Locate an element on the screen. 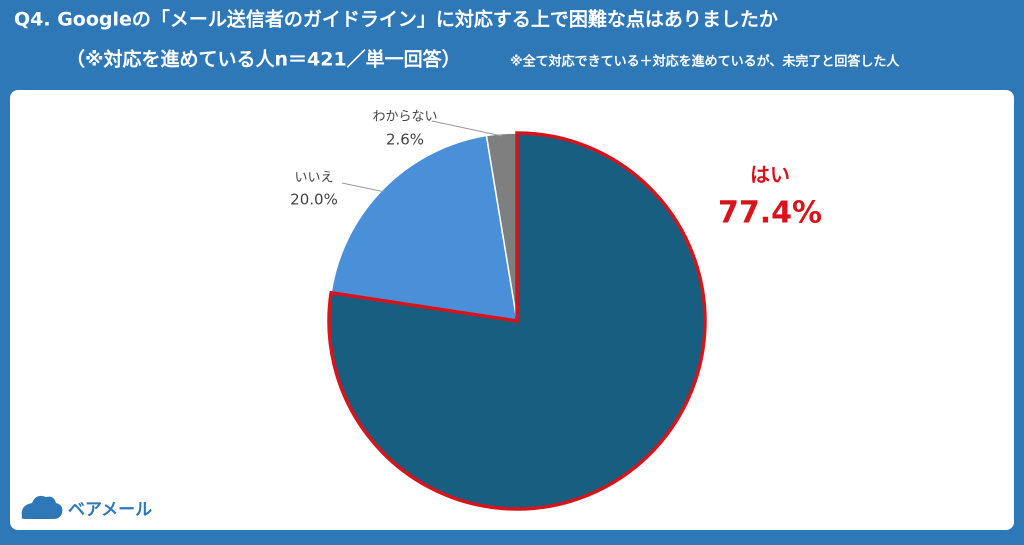  chart-note: ※全て対応できている＋対応を進めているが、未完了と回答した人 is located at coordinates (705, 62).